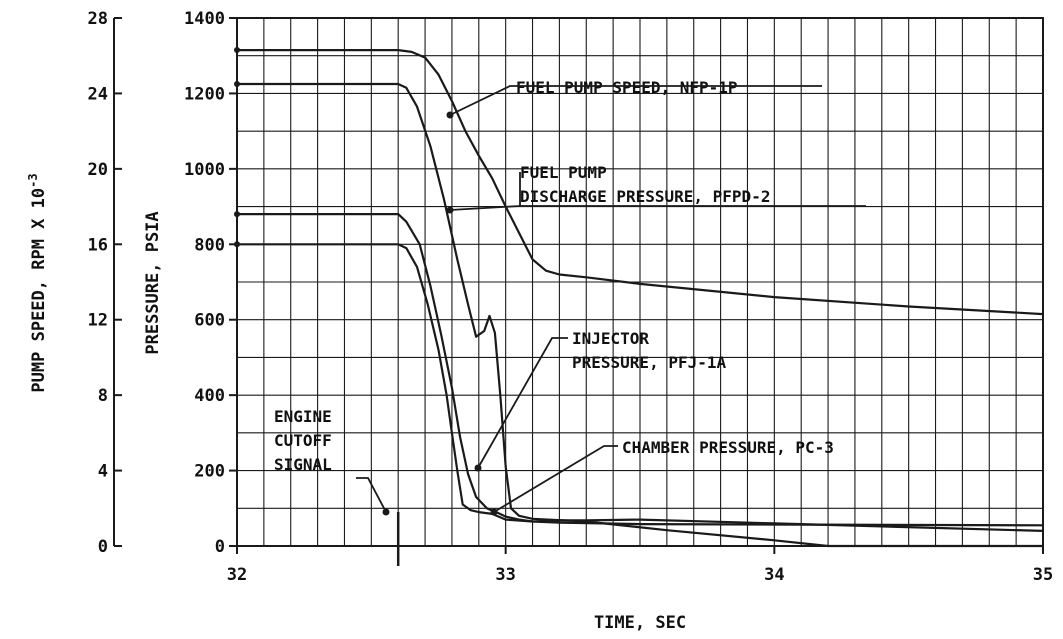 Image resolution: width=1063 pixels, height=639 pixels. I want to click on x-tick-label: 34, so click(774, 575).